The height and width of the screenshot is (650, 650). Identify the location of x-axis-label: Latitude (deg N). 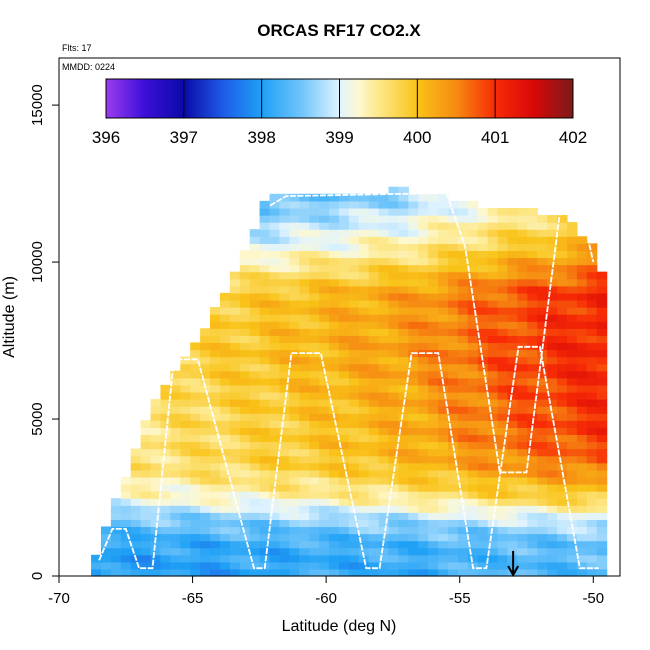
(339, 626).